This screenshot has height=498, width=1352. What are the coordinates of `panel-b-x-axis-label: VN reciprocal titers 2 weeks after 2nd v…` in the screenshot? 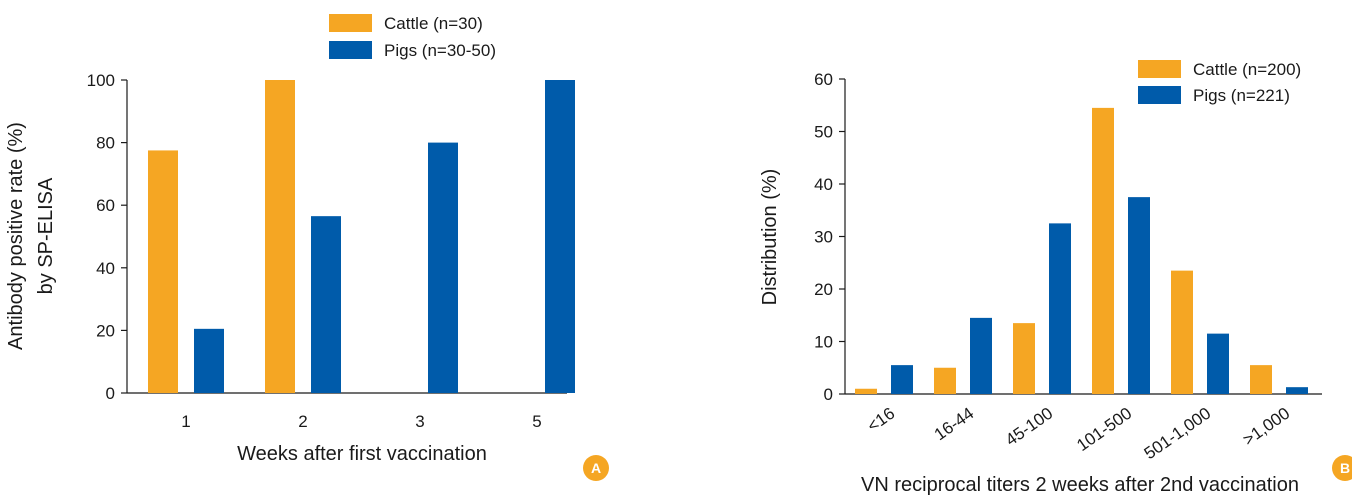 It's located at (1080, 485).